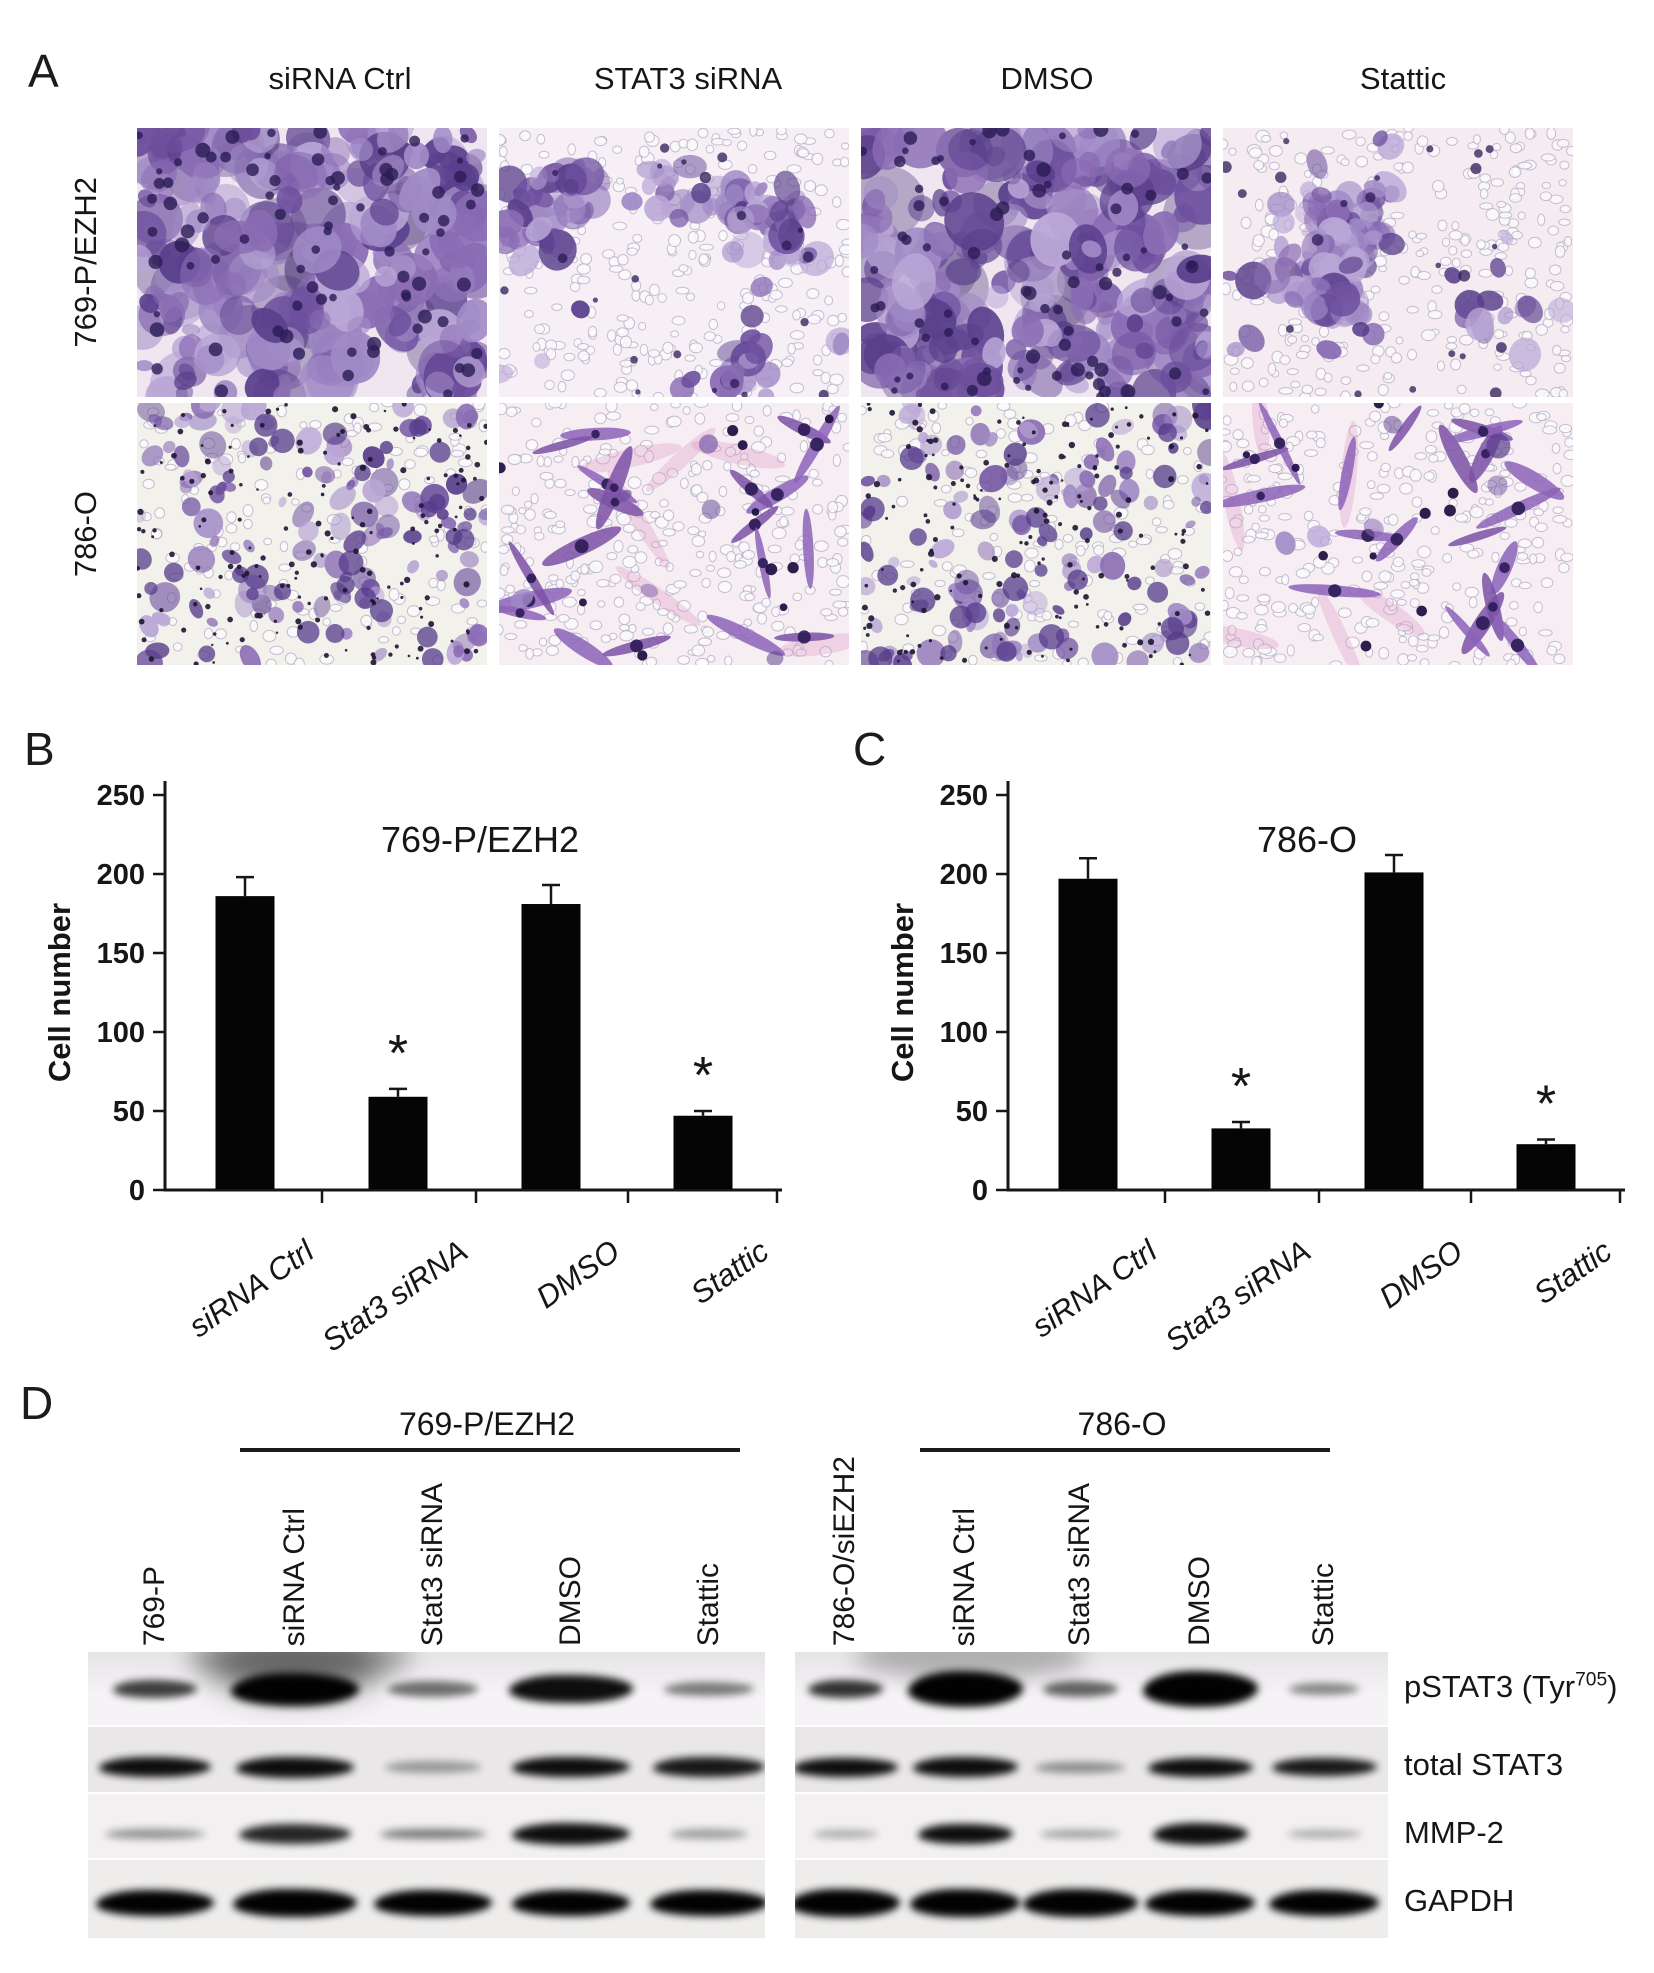  What do you see at coordinates (964, 1033) in the screenshot?
I see `y-tick-label: 100` at bounding box center [964, 1033].